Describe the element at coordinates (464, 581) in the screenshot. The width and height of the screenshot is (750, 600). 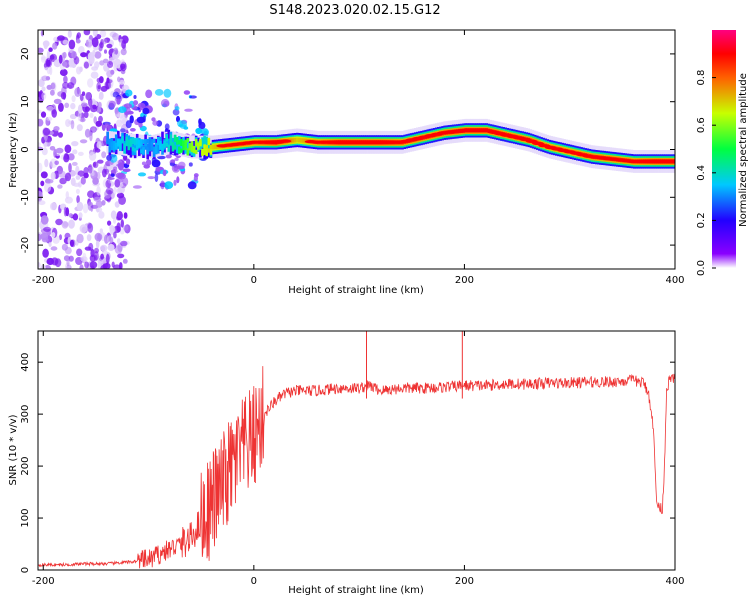
I see `x-tick-label: 200` at that location.